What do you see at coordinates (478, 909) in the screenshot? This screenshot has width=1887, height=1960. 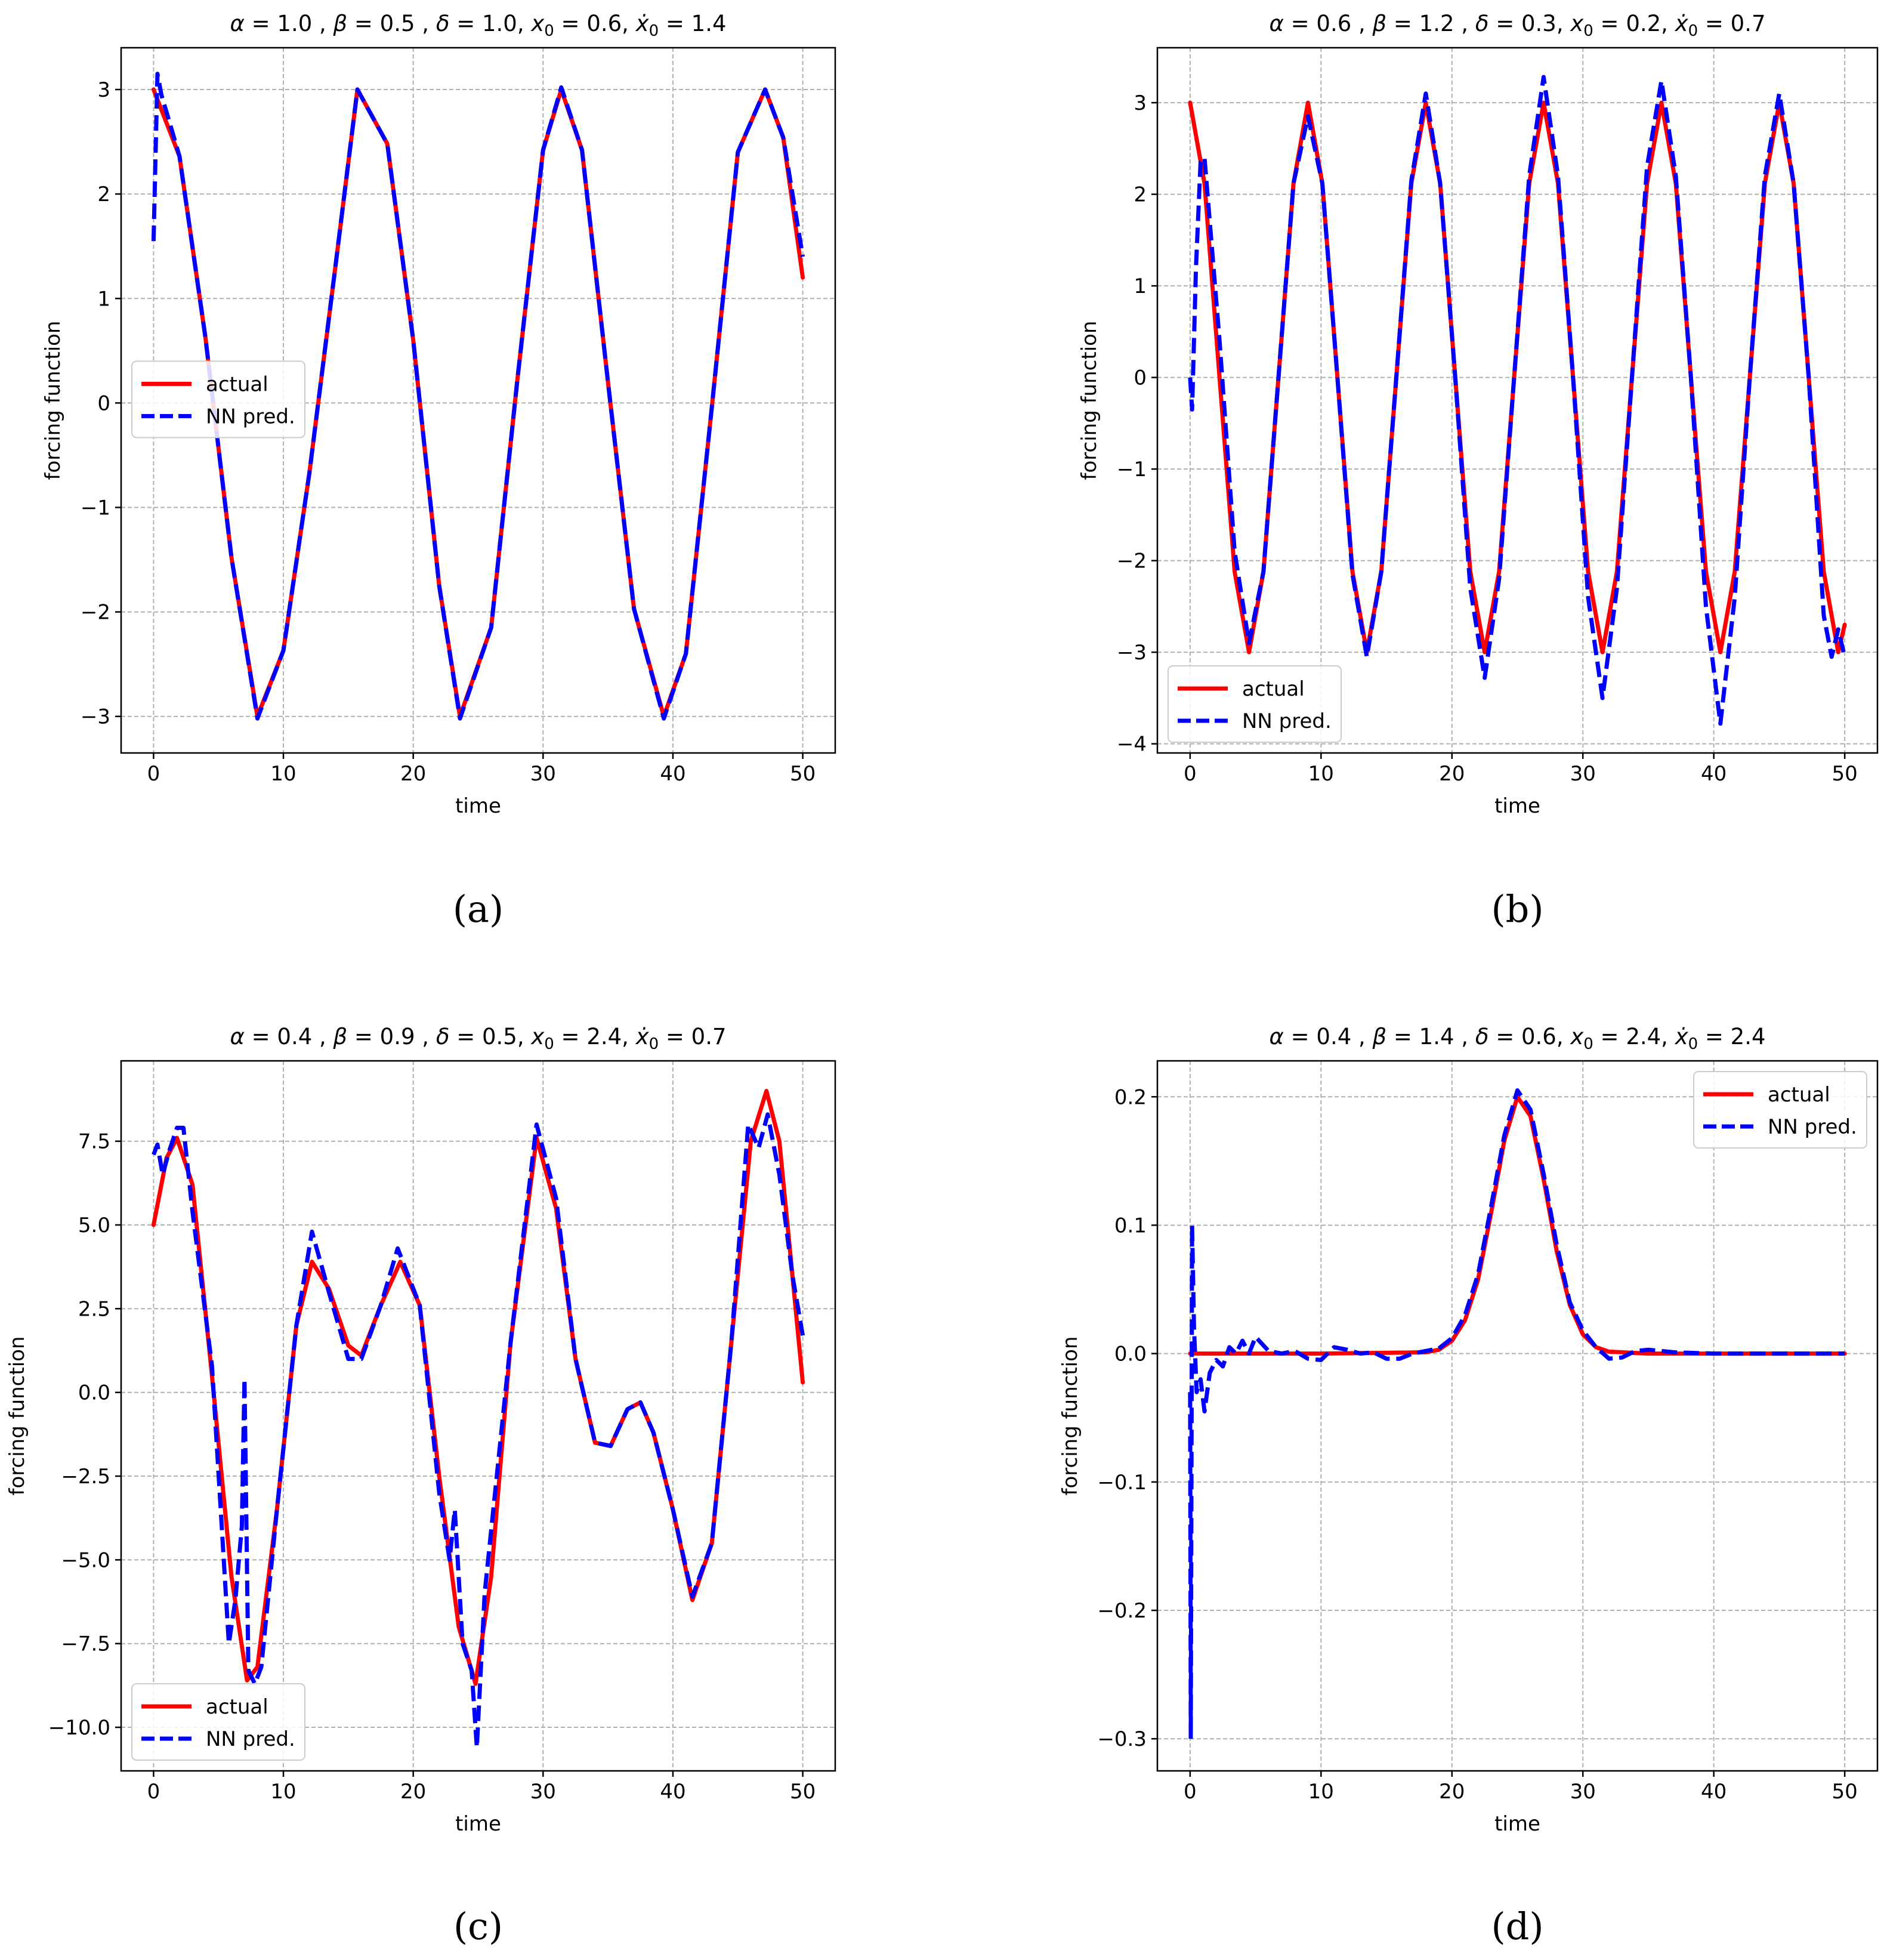 I see `panel-caption: (a)` at bounding box center [478, 909].